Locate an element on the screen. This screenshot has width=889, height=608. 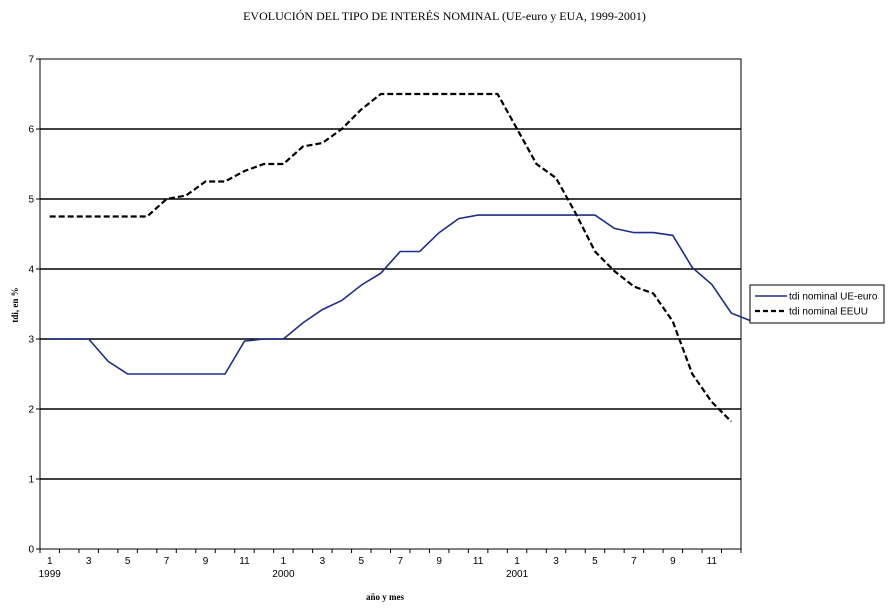
y-tick-label: 5 is located at coordinates (31, 200).